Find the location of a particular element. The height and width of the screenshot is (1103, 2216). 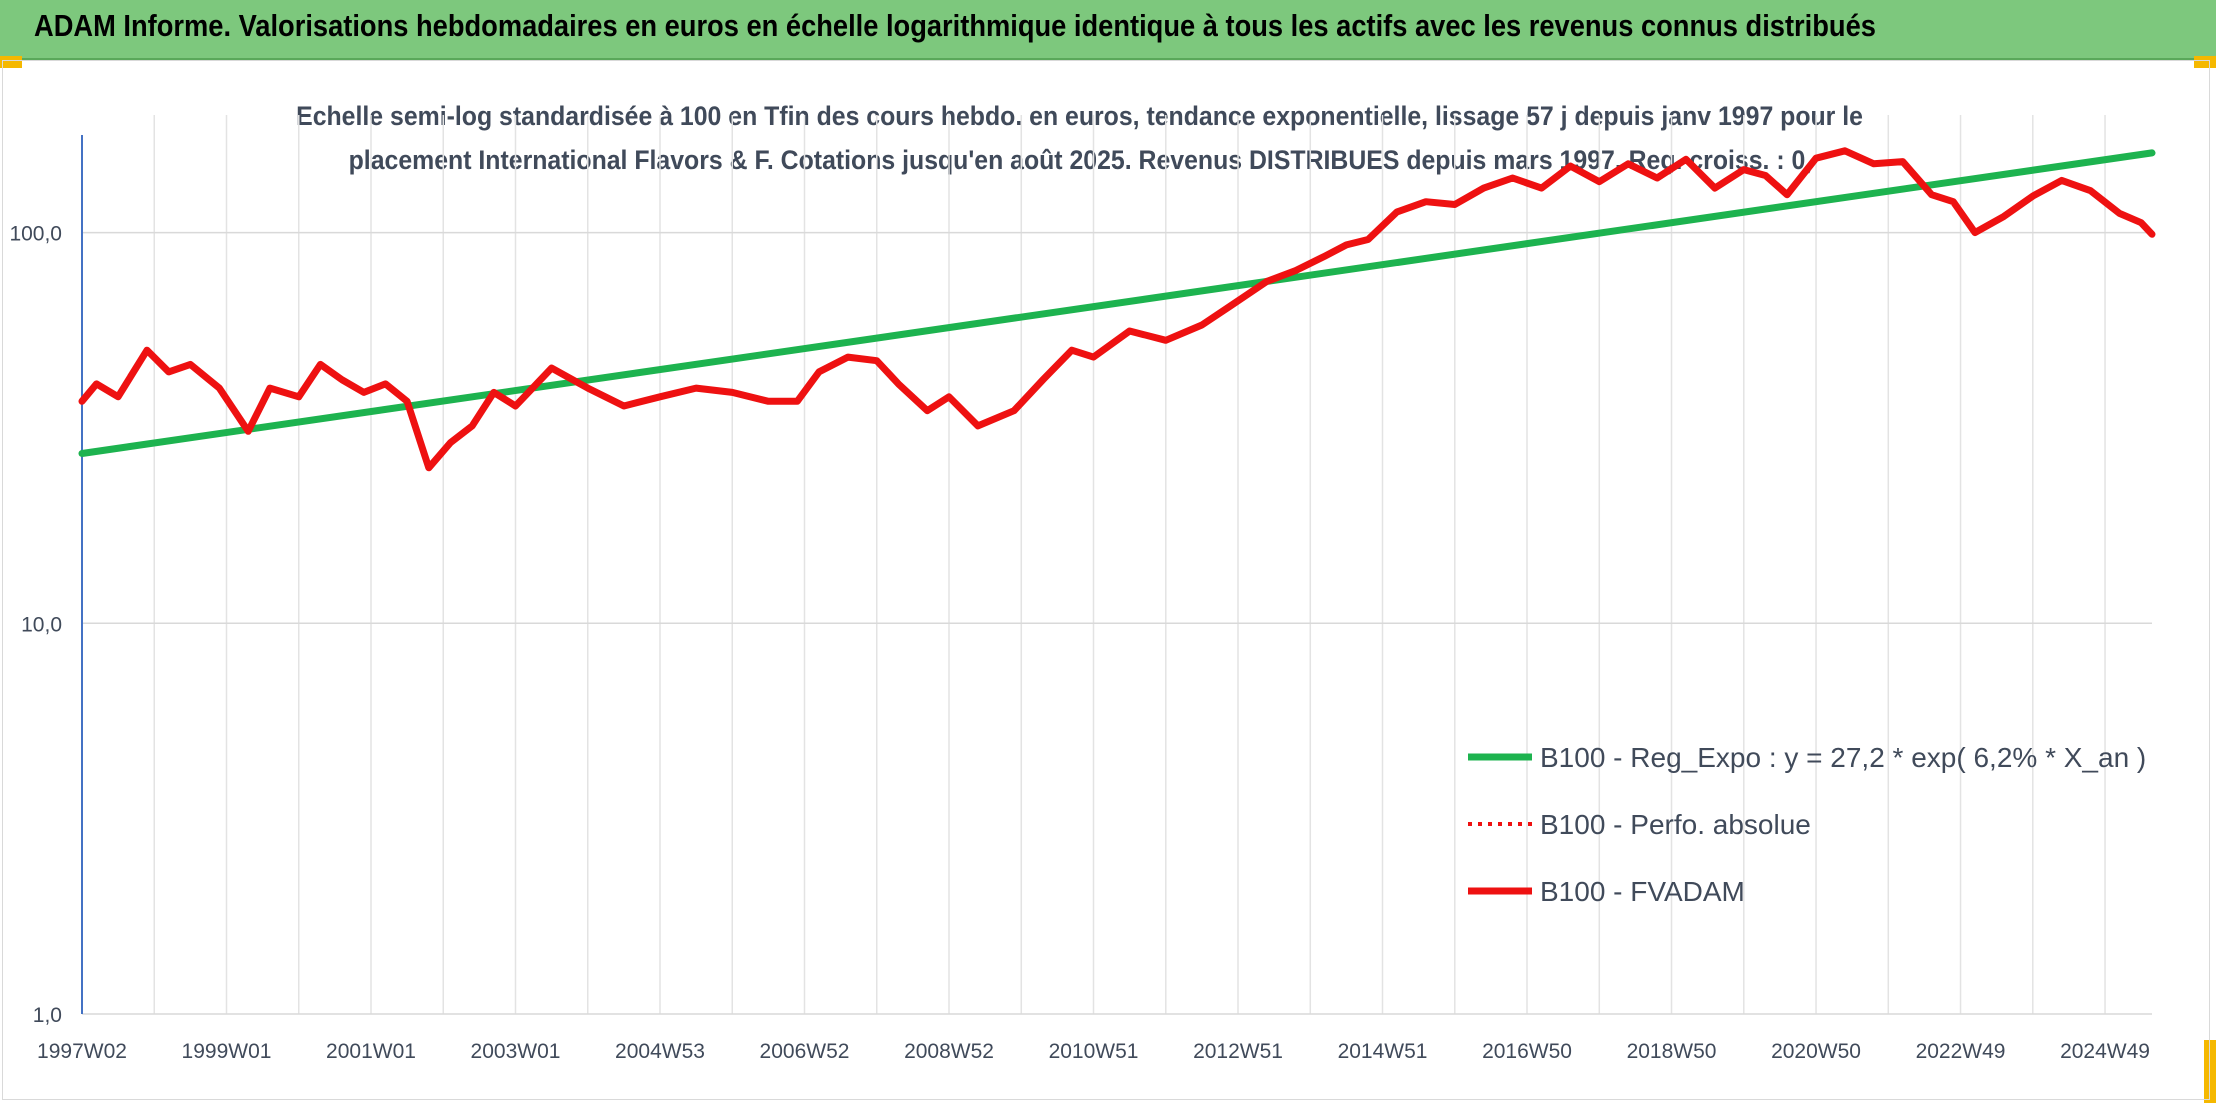

corner-marker-top-right is located at coordinates (2205, 62).